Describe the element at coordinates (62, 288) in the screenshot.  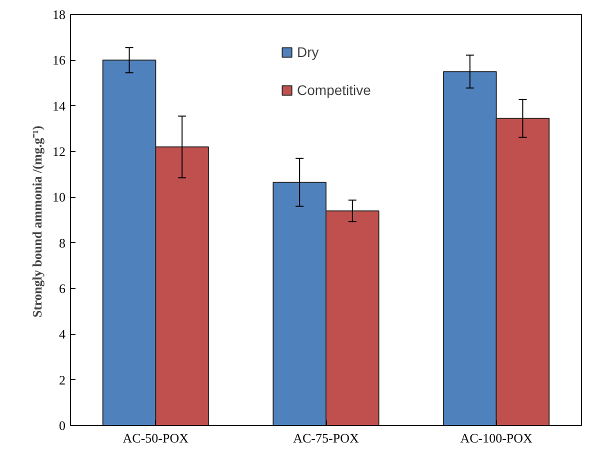
I see `y-tick-label: 6` at that location.